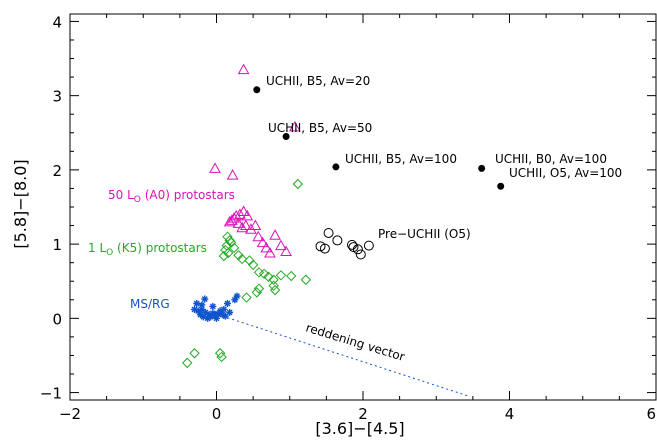 Image resolution: width=657 pixels, height=441 pixels. Describe the element at coordinates (363, 414) in the screenshot. I see `x-tick-label: 2` at that location.